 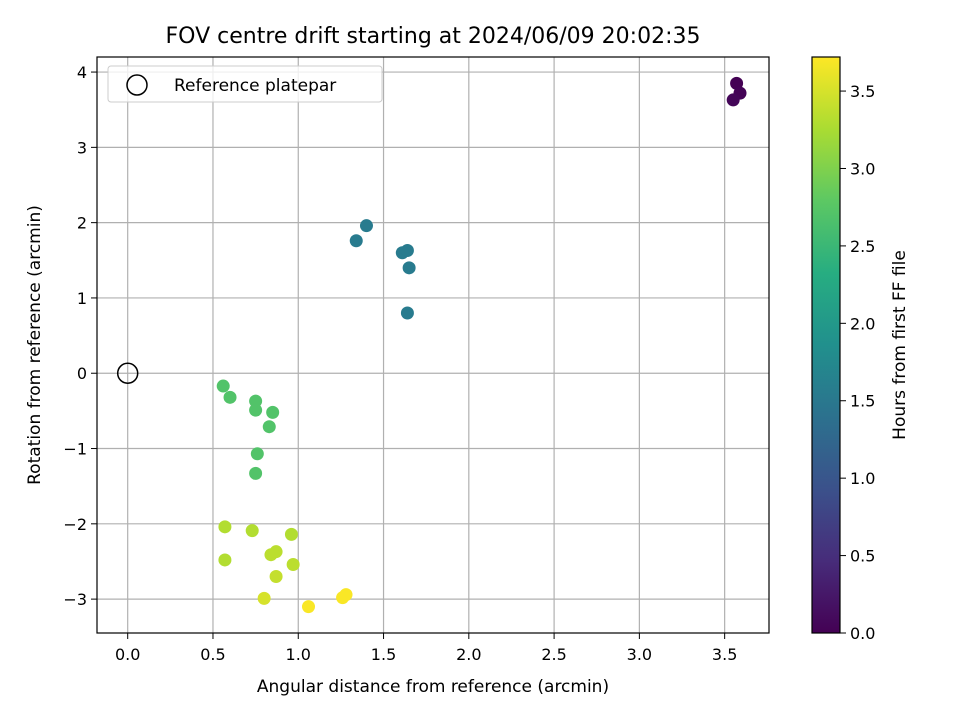 I want to click on reference-layer, so click(x=127, y=373).